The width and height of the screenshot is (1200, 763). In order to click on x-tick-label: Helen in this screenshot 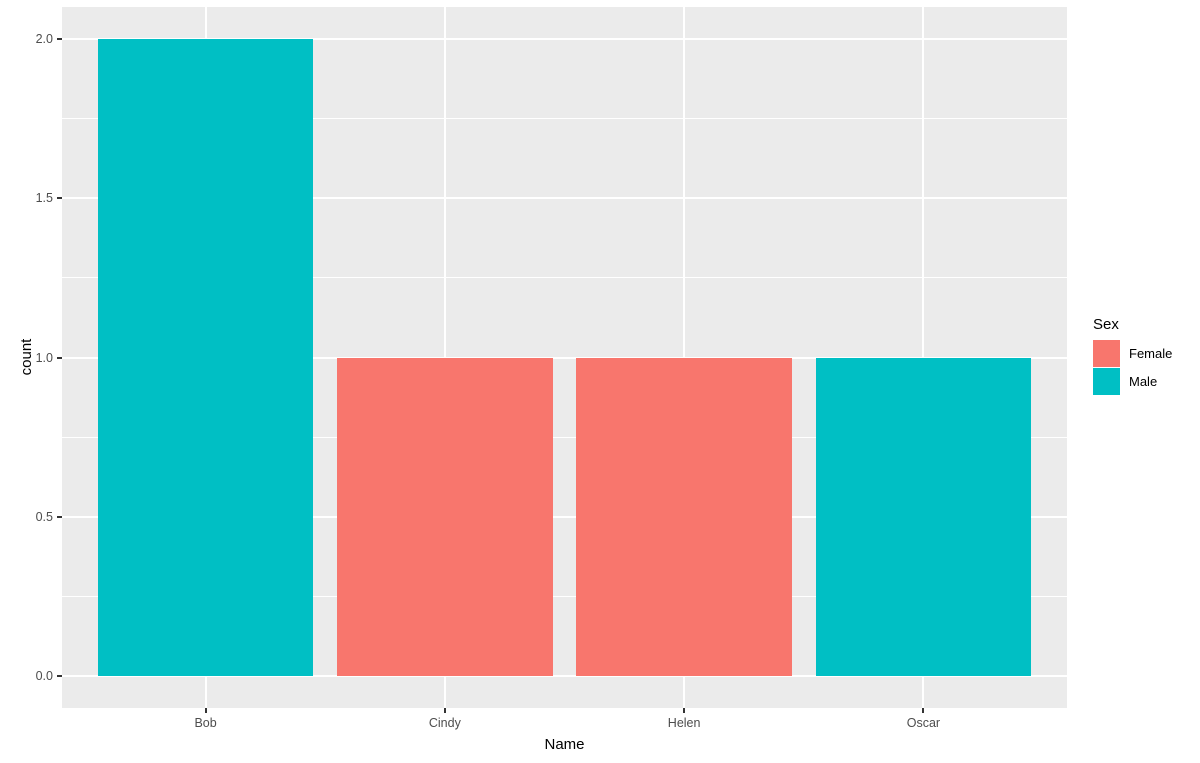, I will do `click(684, 723)`.